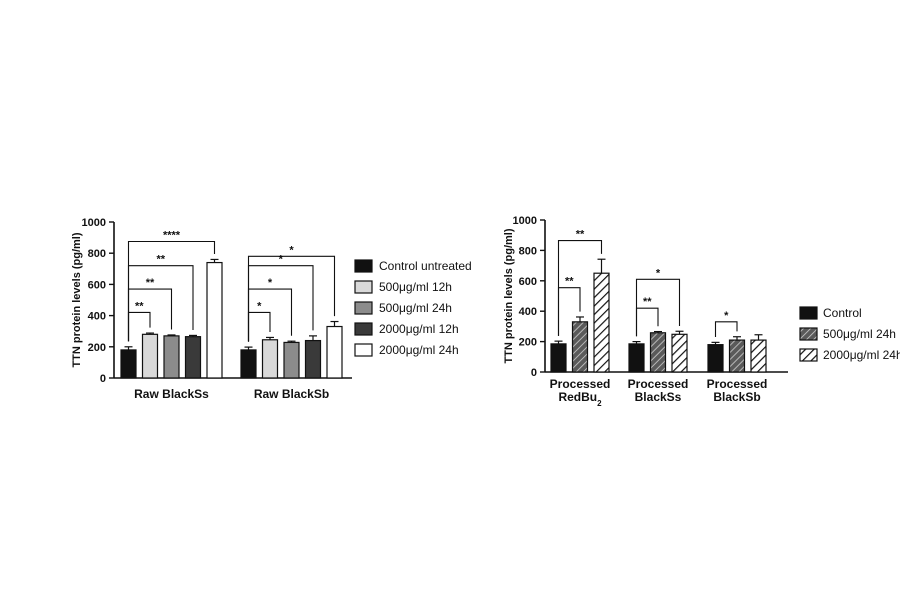 This screenshot has height=594, width=900. I want to click on category-label-line2: RedBu2, so click(580, 399).